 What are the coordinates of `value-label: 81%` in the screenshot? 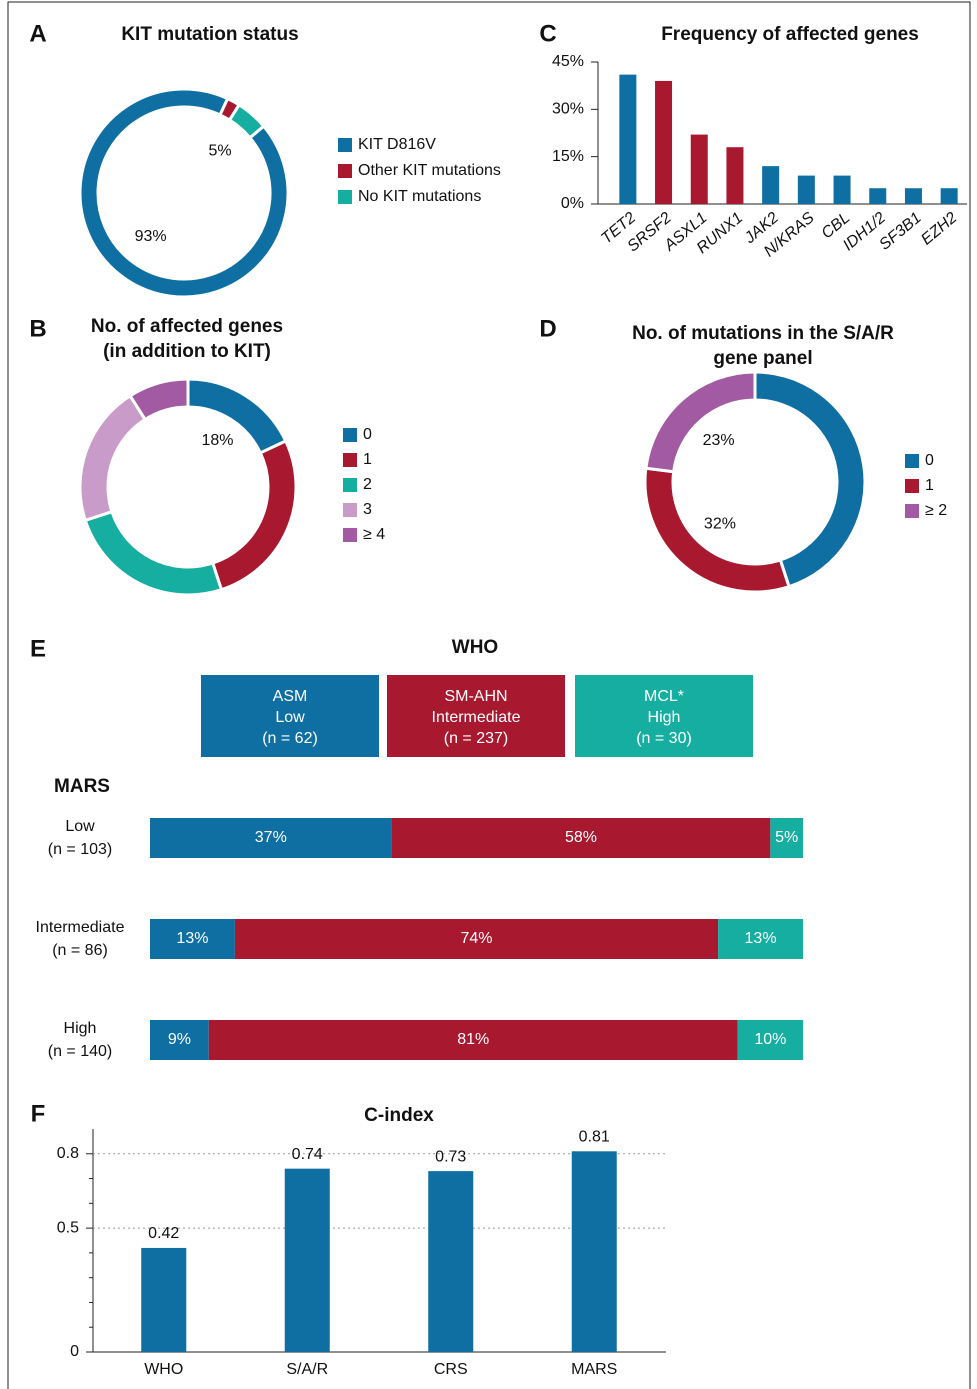 It's located at (473, 1039).